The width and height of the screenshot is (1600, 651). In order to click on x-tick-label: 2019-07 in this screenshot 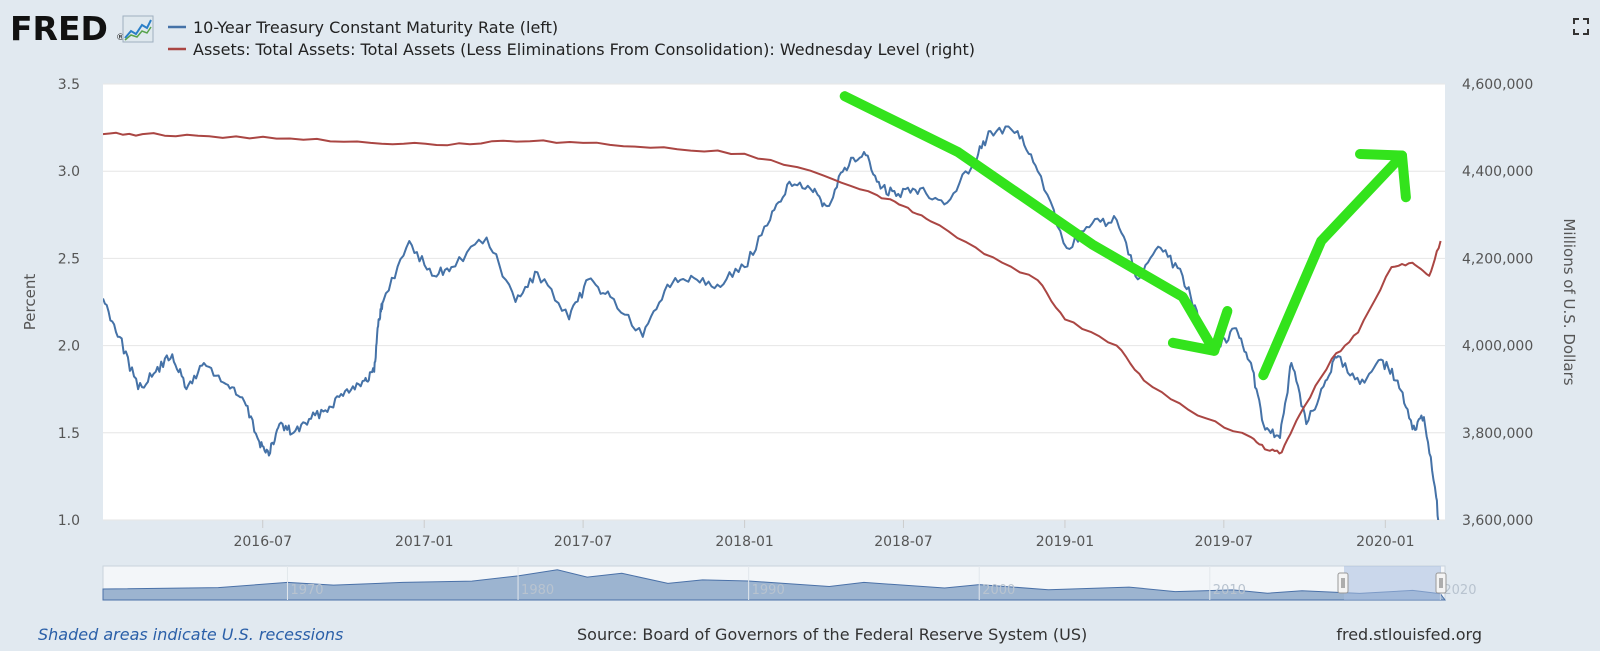, I will do `click(1224, 542)`.